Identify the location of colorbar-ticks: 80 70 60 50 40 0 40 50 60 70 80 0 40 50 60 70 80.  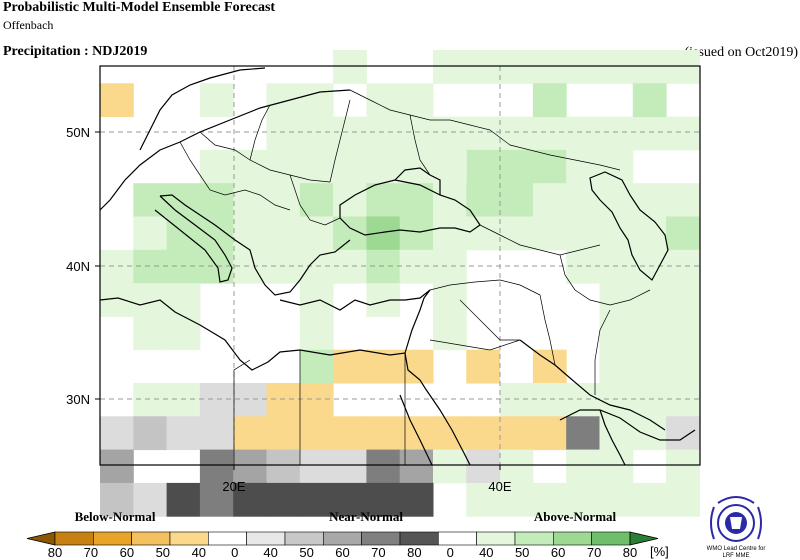
(342, 552).